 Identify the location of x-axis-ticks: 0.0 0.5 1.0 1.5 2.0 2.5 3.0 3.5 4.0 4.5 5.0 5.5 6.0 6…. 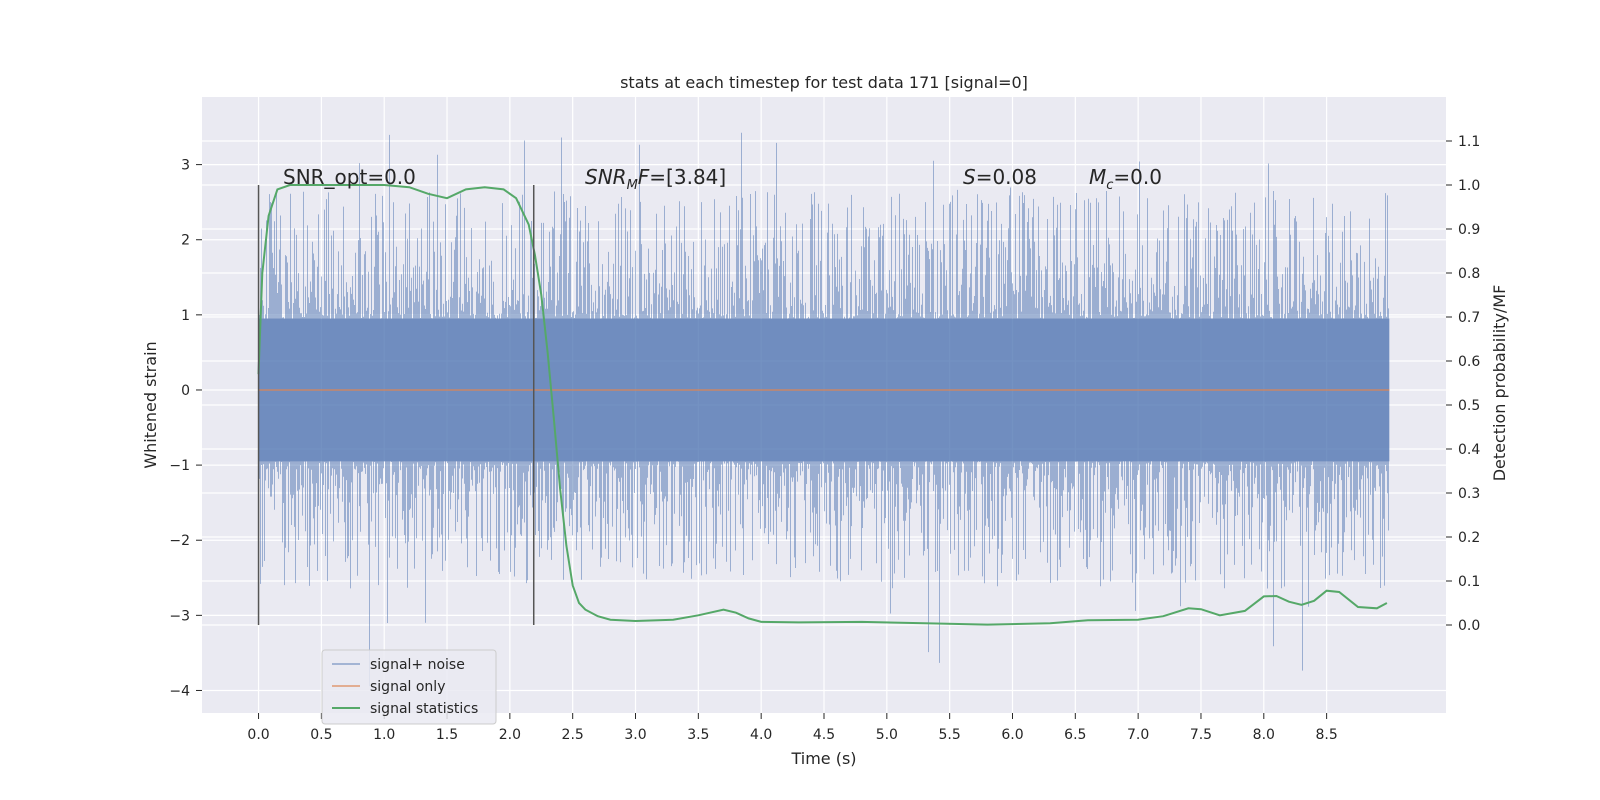
(792, 728).